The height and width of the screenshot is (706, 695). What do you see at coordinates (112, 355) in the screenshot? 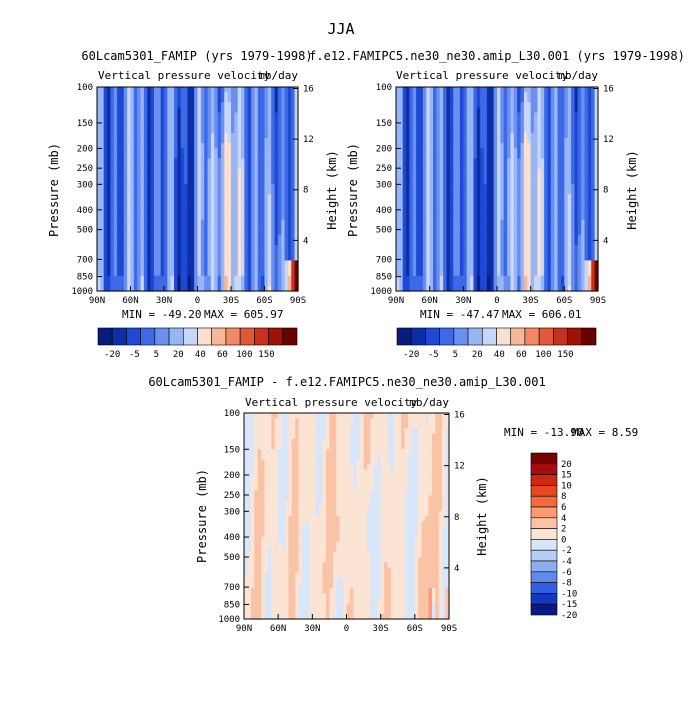
I see `colorbar-label: -20` at bounding box center [112, 355].